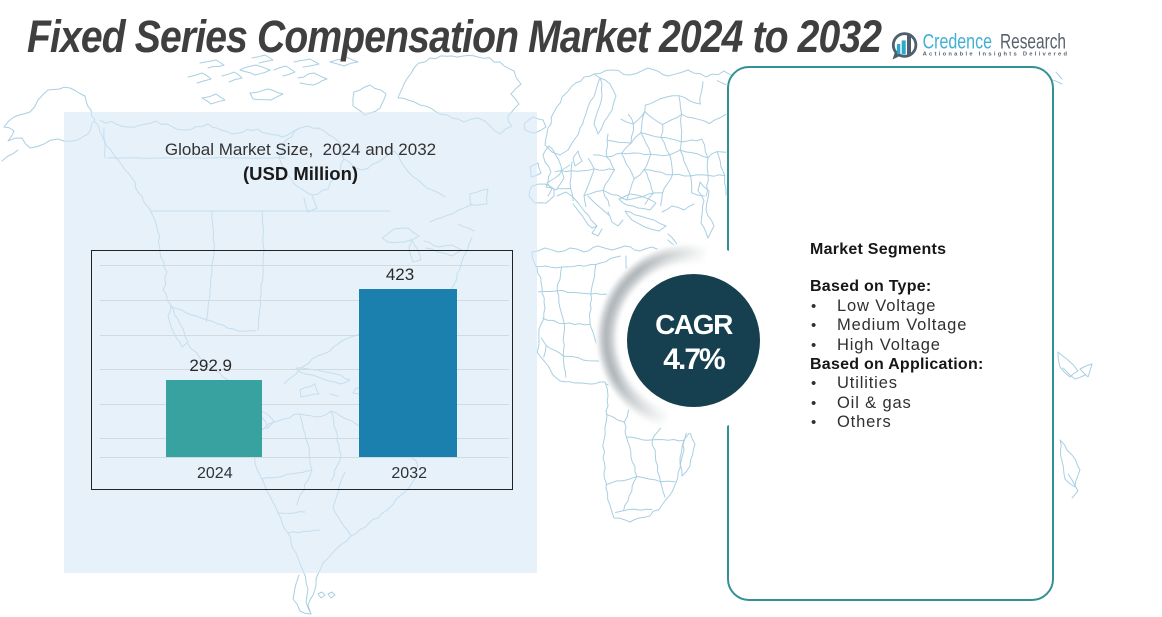  What do you see at coordinates (957, 41) in the screenshot?
I see `svg-text: Credence` at bounding box center [957, 41].